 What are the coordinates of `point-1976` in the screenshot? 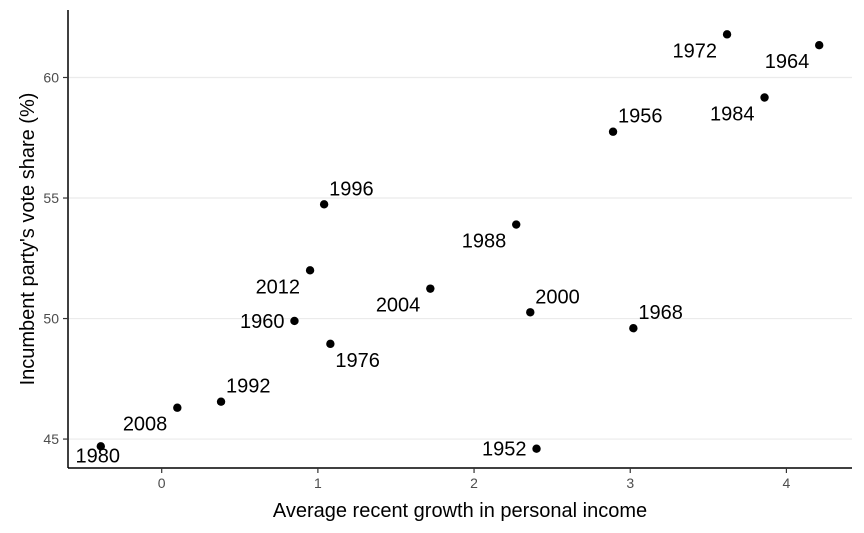 It's located at (330, 344).